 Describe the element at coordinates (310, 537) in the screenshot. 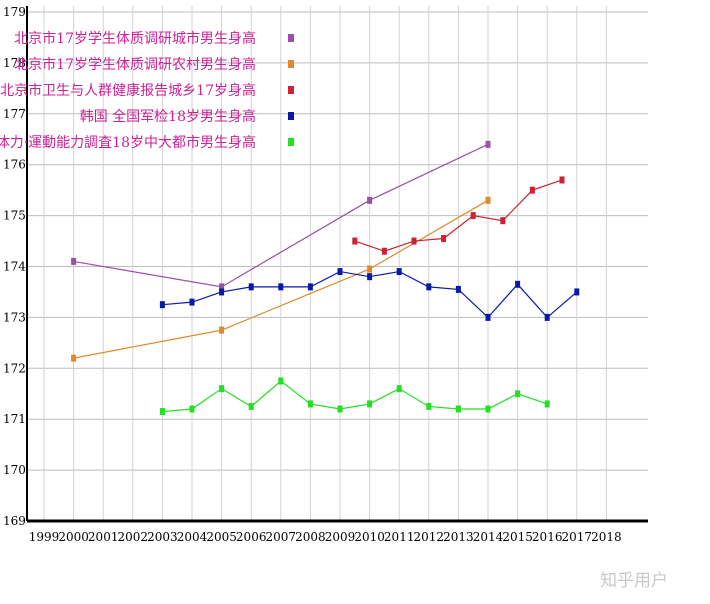

I see `x-tick-label: 2008` at that location.